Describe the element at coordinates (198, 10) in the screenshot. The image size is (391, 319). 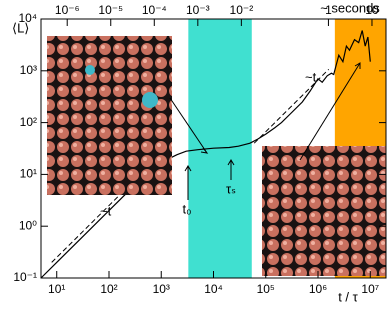
I see `x2-tick-label: 10⁻³` at that location.